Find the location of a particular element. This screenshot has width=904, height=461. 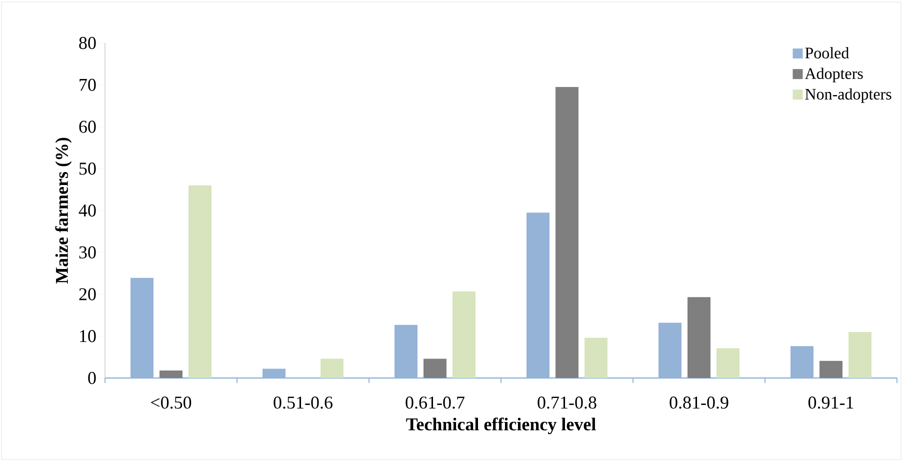

legend-label: Non-adopters is located at coordinates (848, 95).